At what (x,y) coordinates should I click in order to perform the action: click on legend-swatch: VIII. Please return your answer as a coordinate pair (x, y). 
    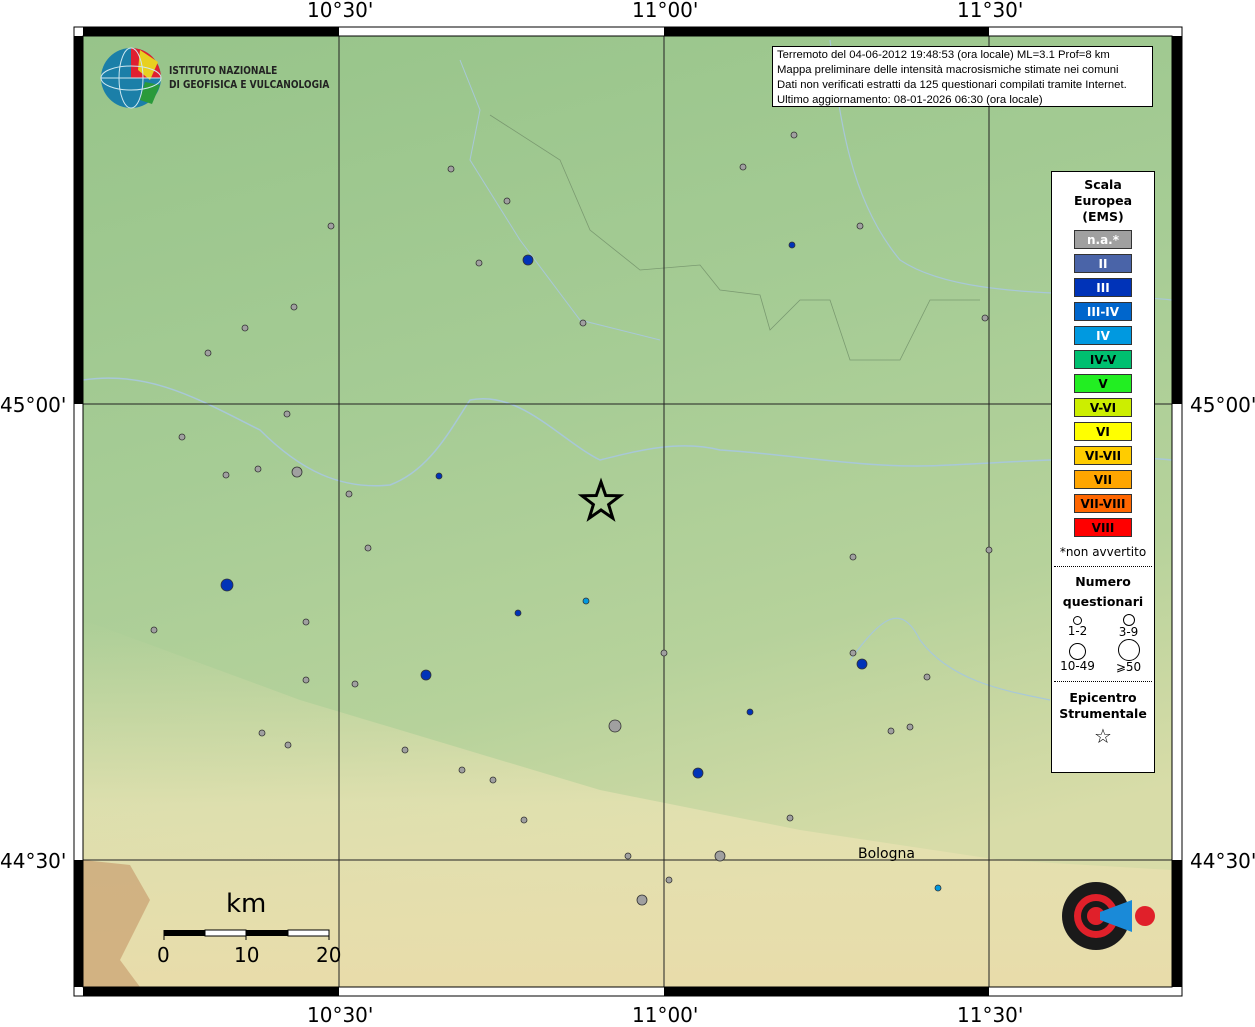
    Looking at the image, I should click on (1103, 527).